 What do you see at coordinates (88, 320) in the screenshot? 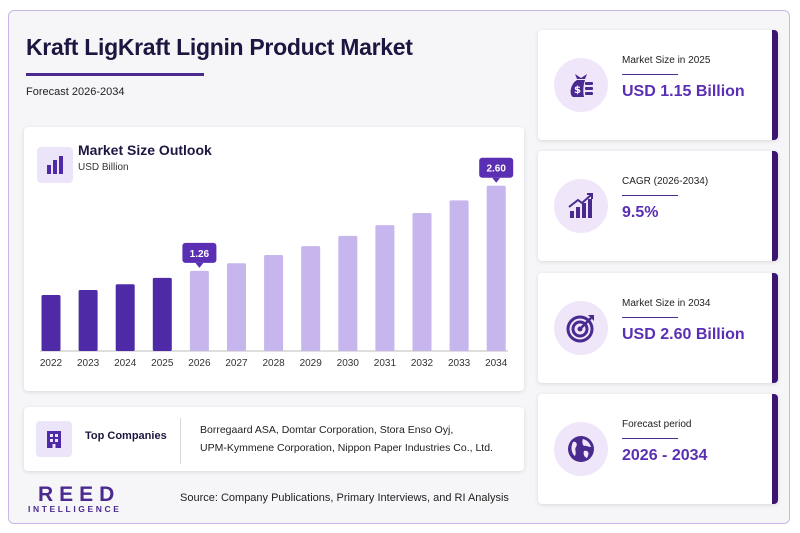
I see `bar-2023` at bounding box center [88, 320].